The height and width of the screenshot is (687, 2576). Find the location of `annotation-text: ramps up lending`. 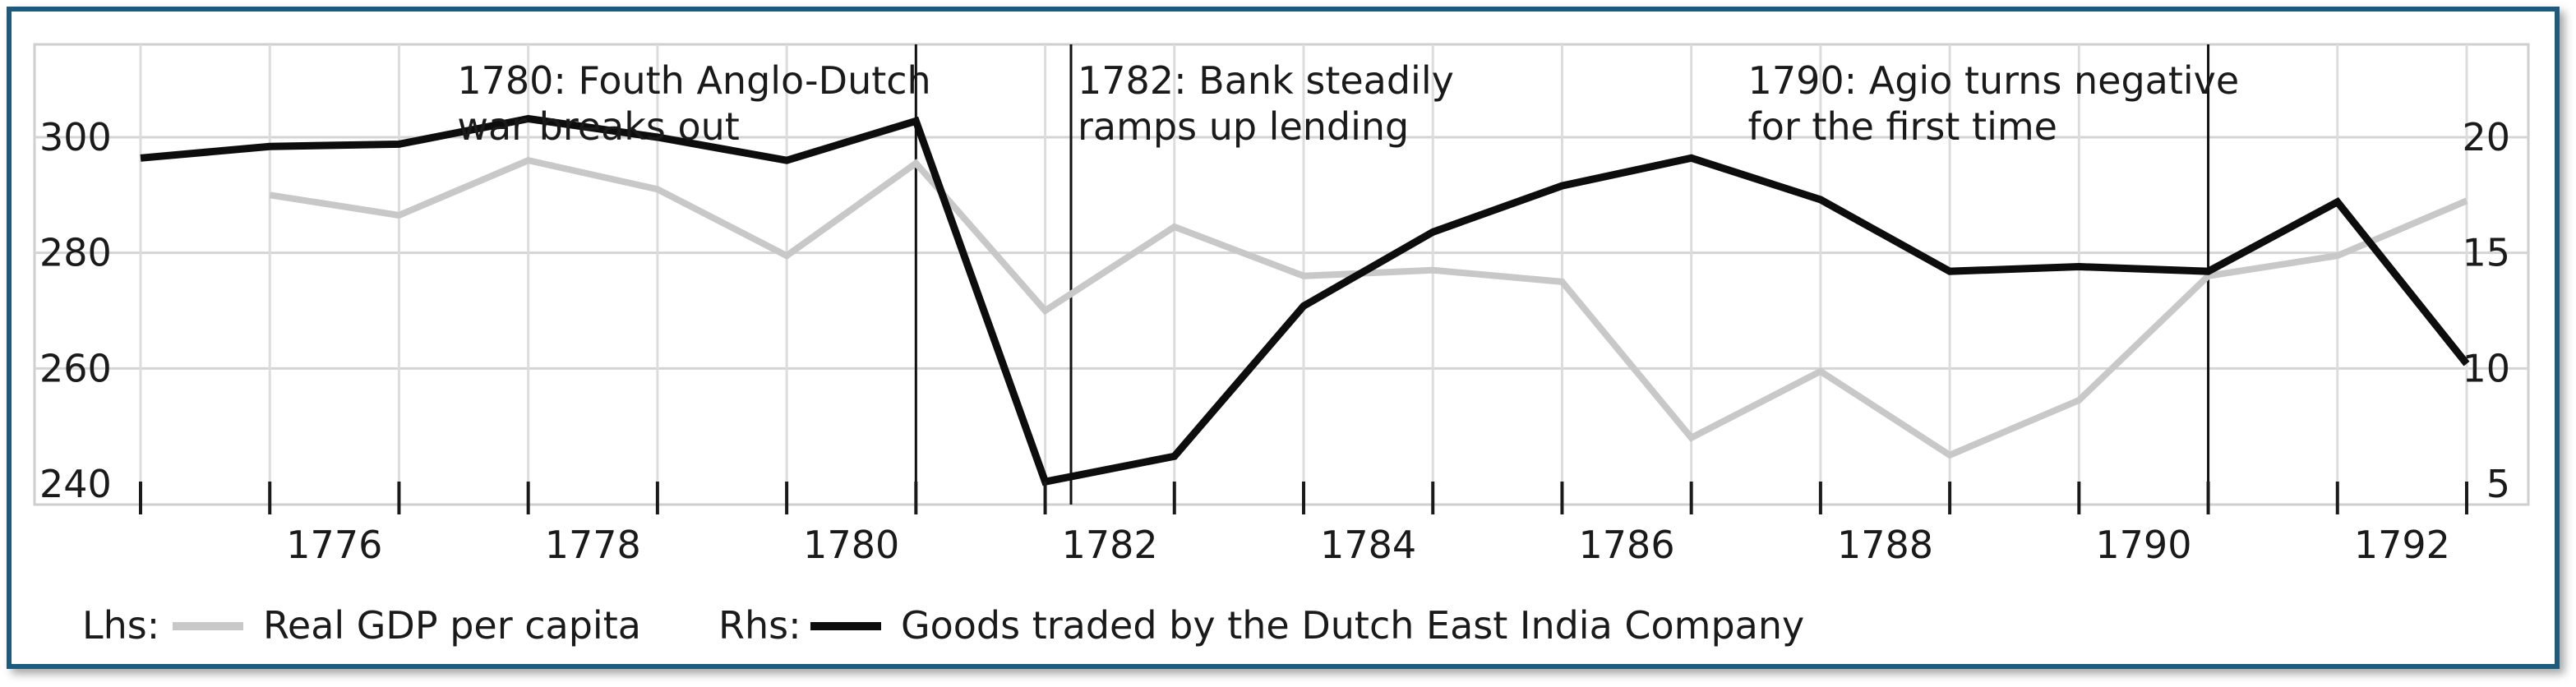

annotation-text: ramps up lending is located at coordinates (1243, 127).